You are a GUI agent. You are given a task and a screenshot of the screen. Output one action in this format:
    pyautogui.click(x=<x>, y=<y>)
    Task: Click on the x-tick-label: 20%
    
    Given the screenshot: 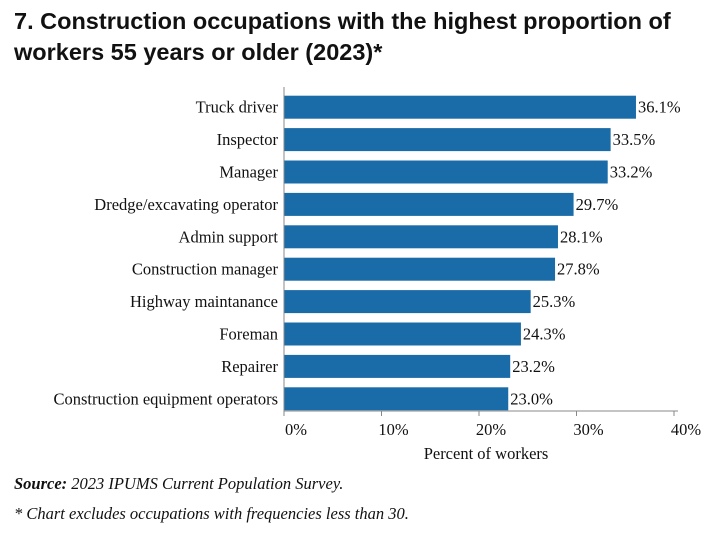 What is the action you would take?
    pyautogui.click(x=491, y=429)
    